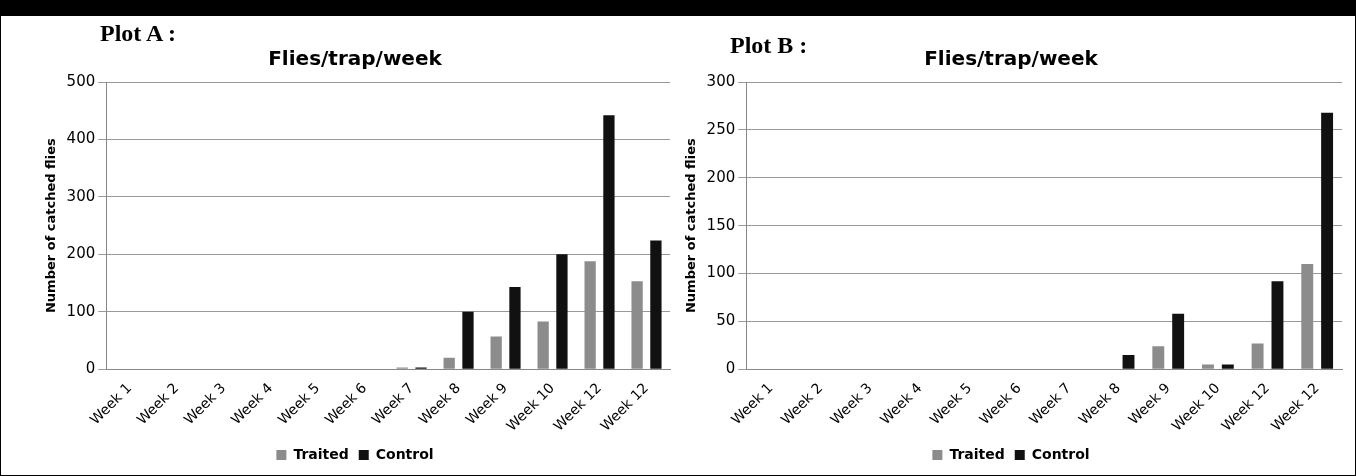 The height and width of the screenshot is (476, 1356). Describe the element at coordinates (721, 128) in the screenshot. I see `y-tick-label: 250` at that location.